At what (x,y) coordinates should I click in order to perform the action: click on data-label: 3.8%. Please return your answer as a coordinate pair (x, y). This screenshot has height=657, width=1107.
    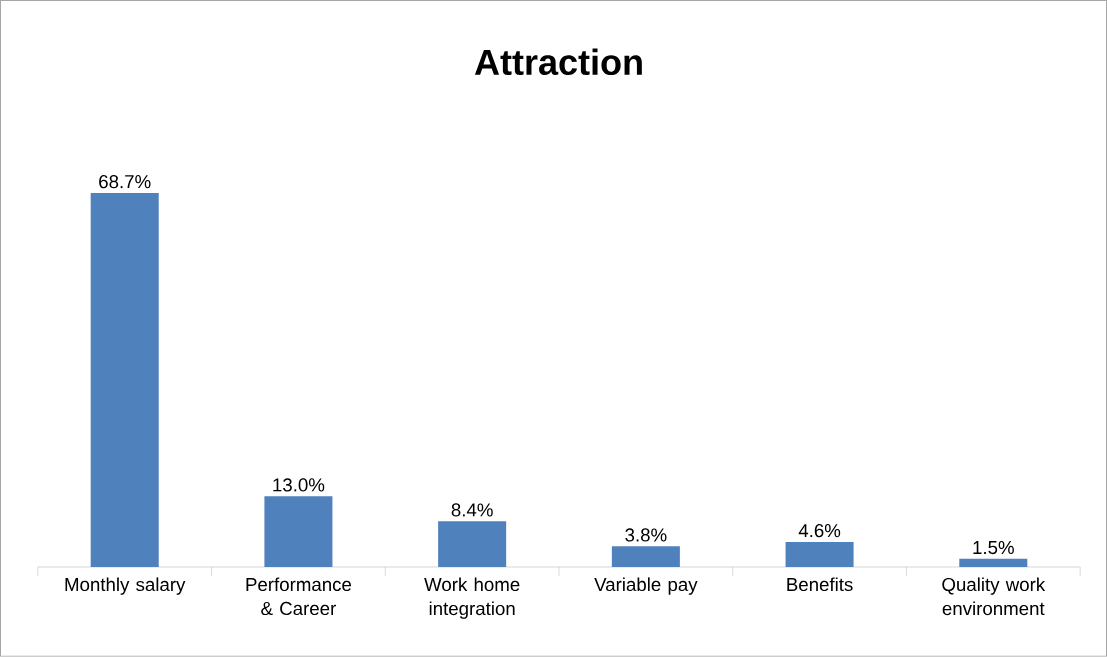
    Looking at the image, I should click on (646, 535).